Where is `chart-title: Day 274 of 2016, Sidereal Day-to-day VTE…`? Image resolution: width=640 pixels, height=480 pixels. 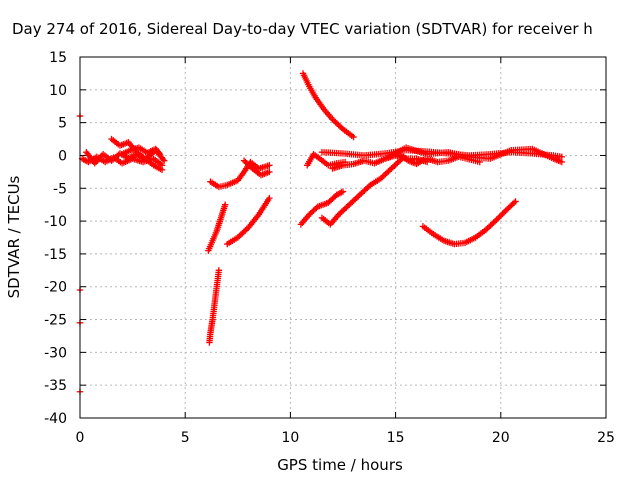 chart-title: Day 274 of 2016, Sidereal Day-to-day VTE… is located at coordinates (302, 29).